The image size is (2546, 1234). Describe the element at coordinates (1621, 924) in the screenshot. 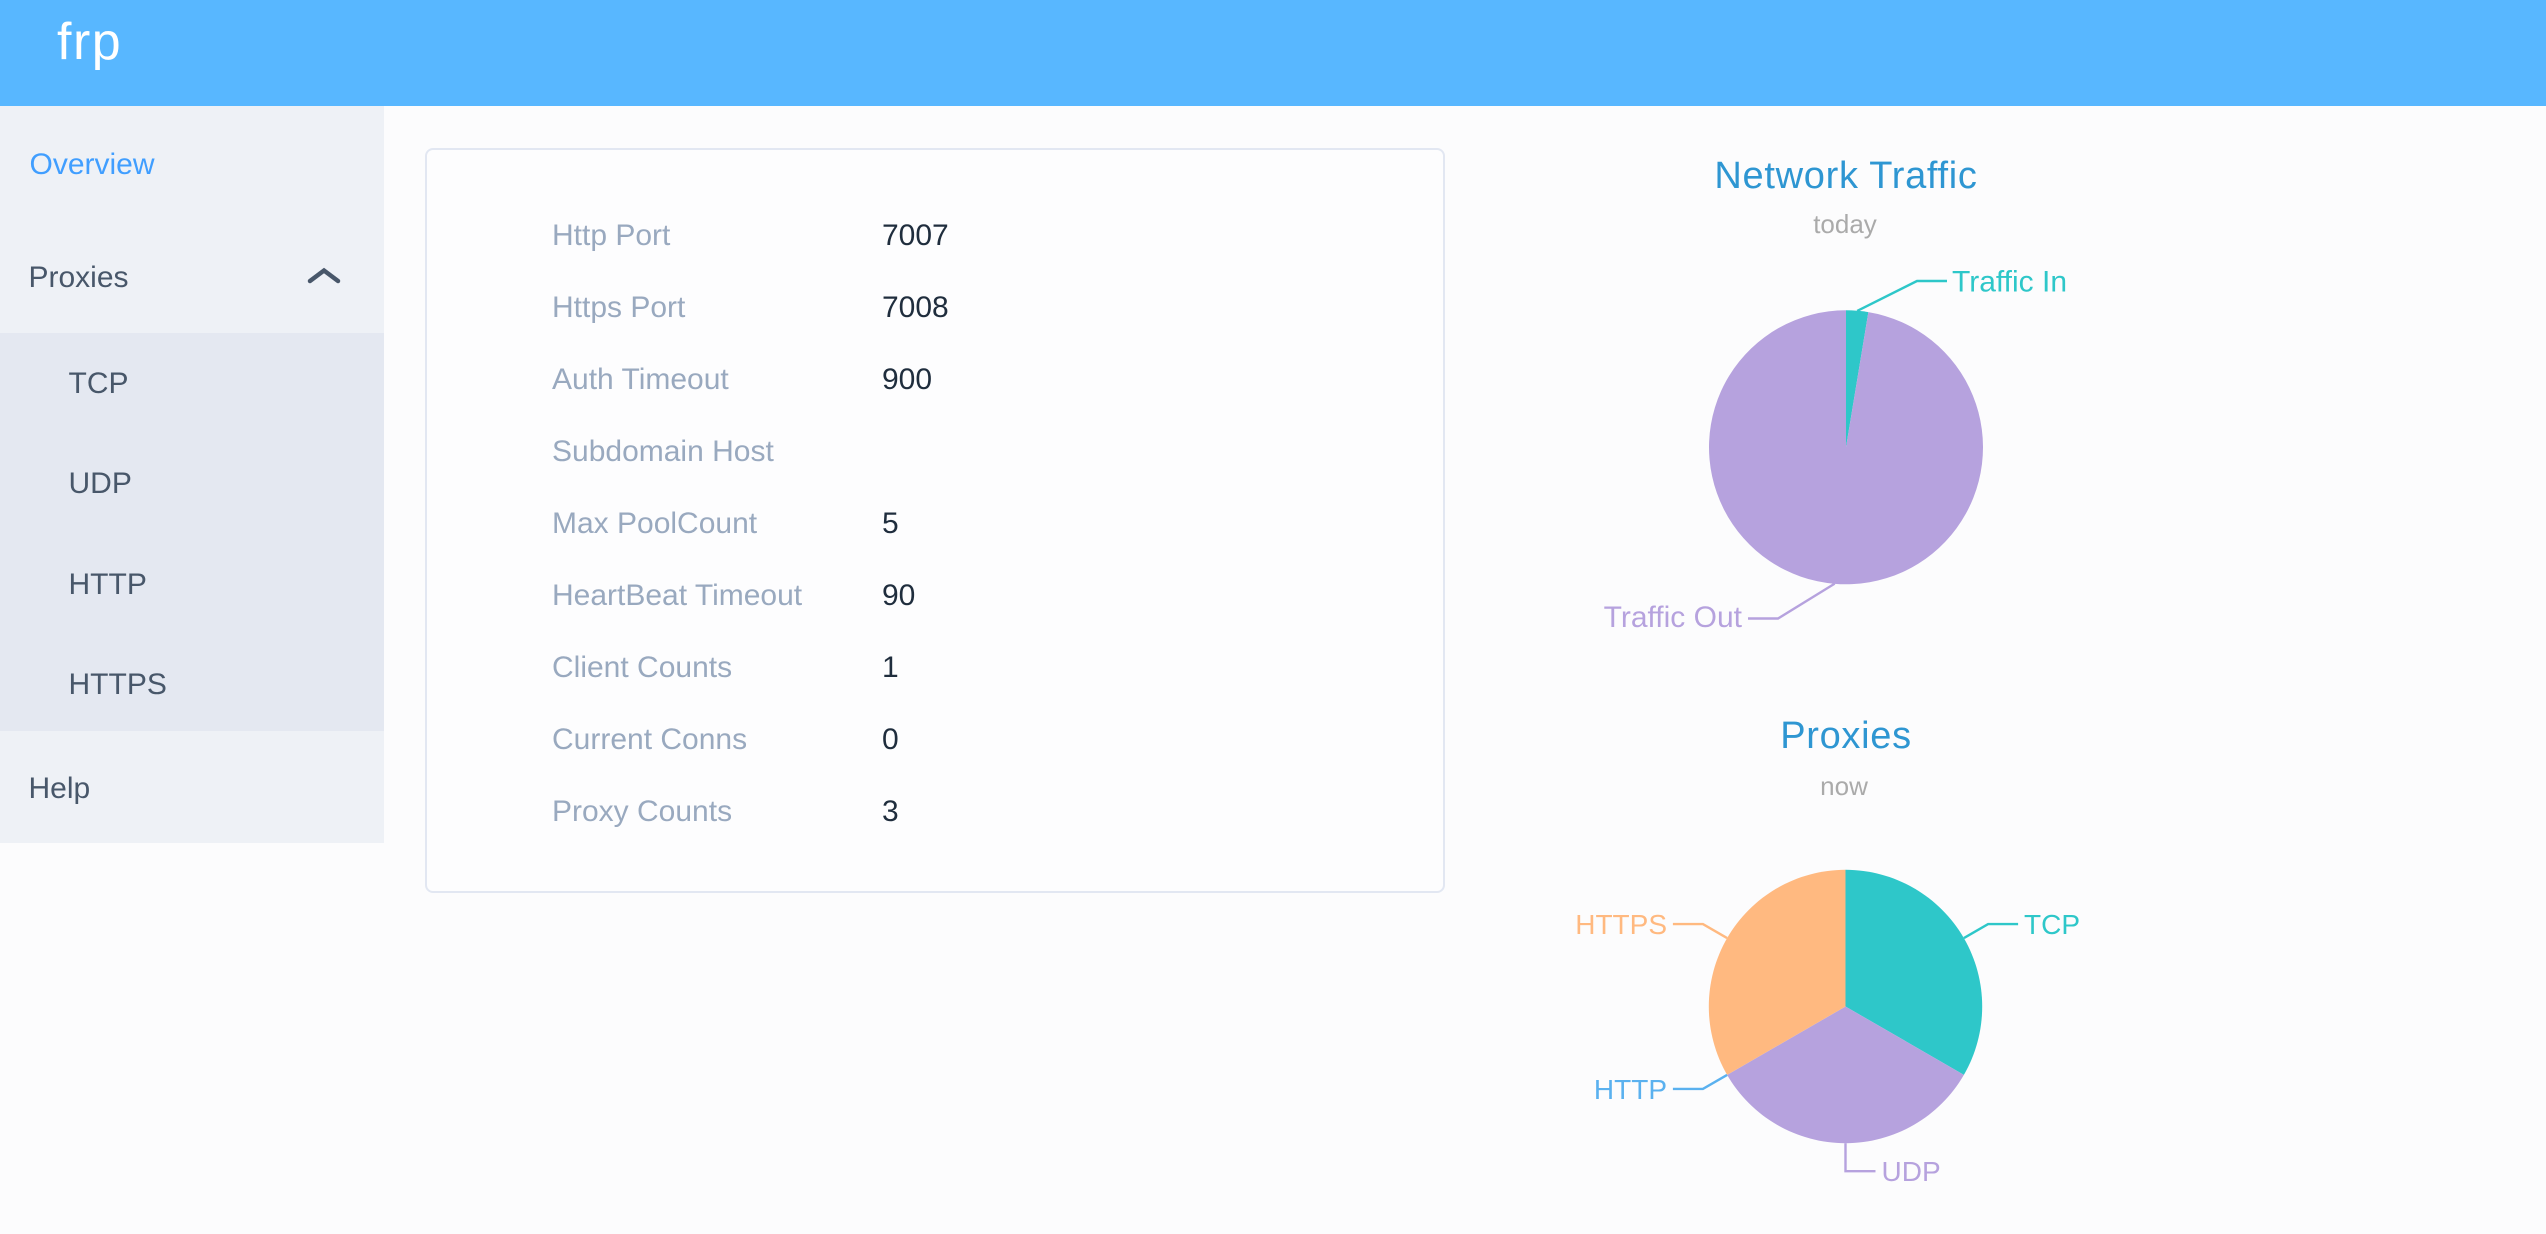

I see `svg-text: HTTPS` at that location.